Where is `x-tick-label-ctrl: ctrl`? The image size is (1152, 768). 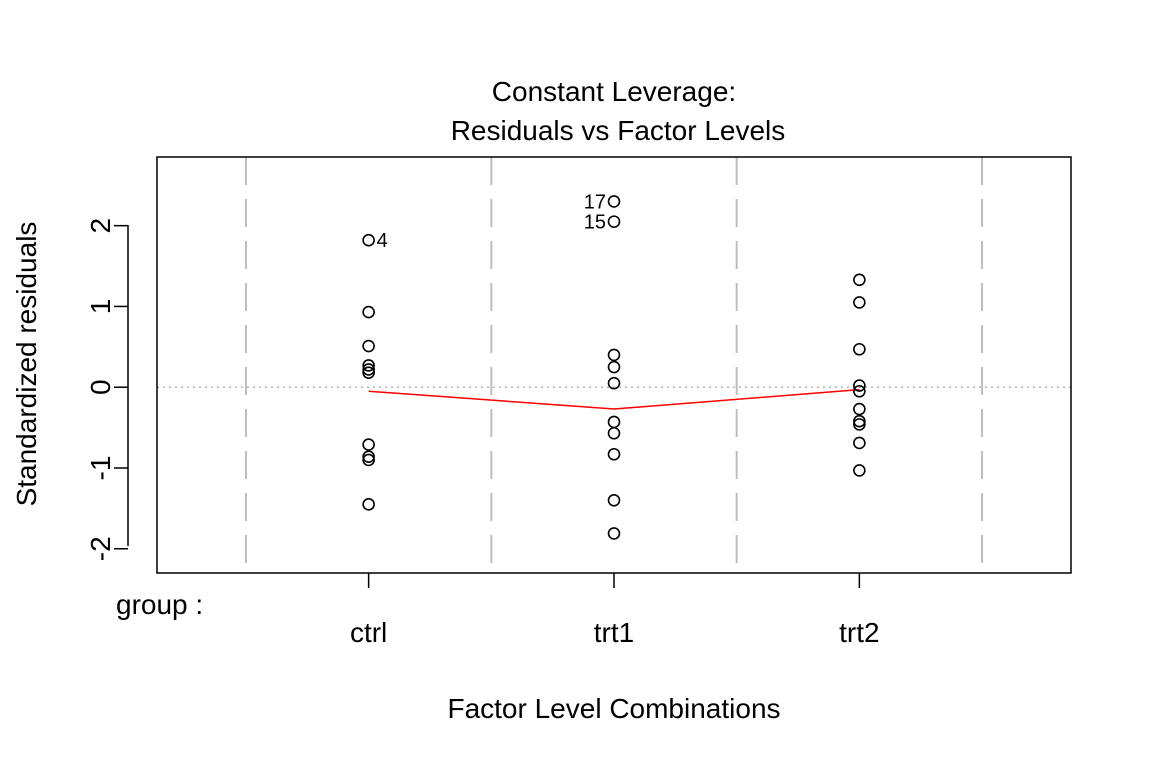 x-tick-label-ctrl: ctrl is located at coordinates (368, 632).